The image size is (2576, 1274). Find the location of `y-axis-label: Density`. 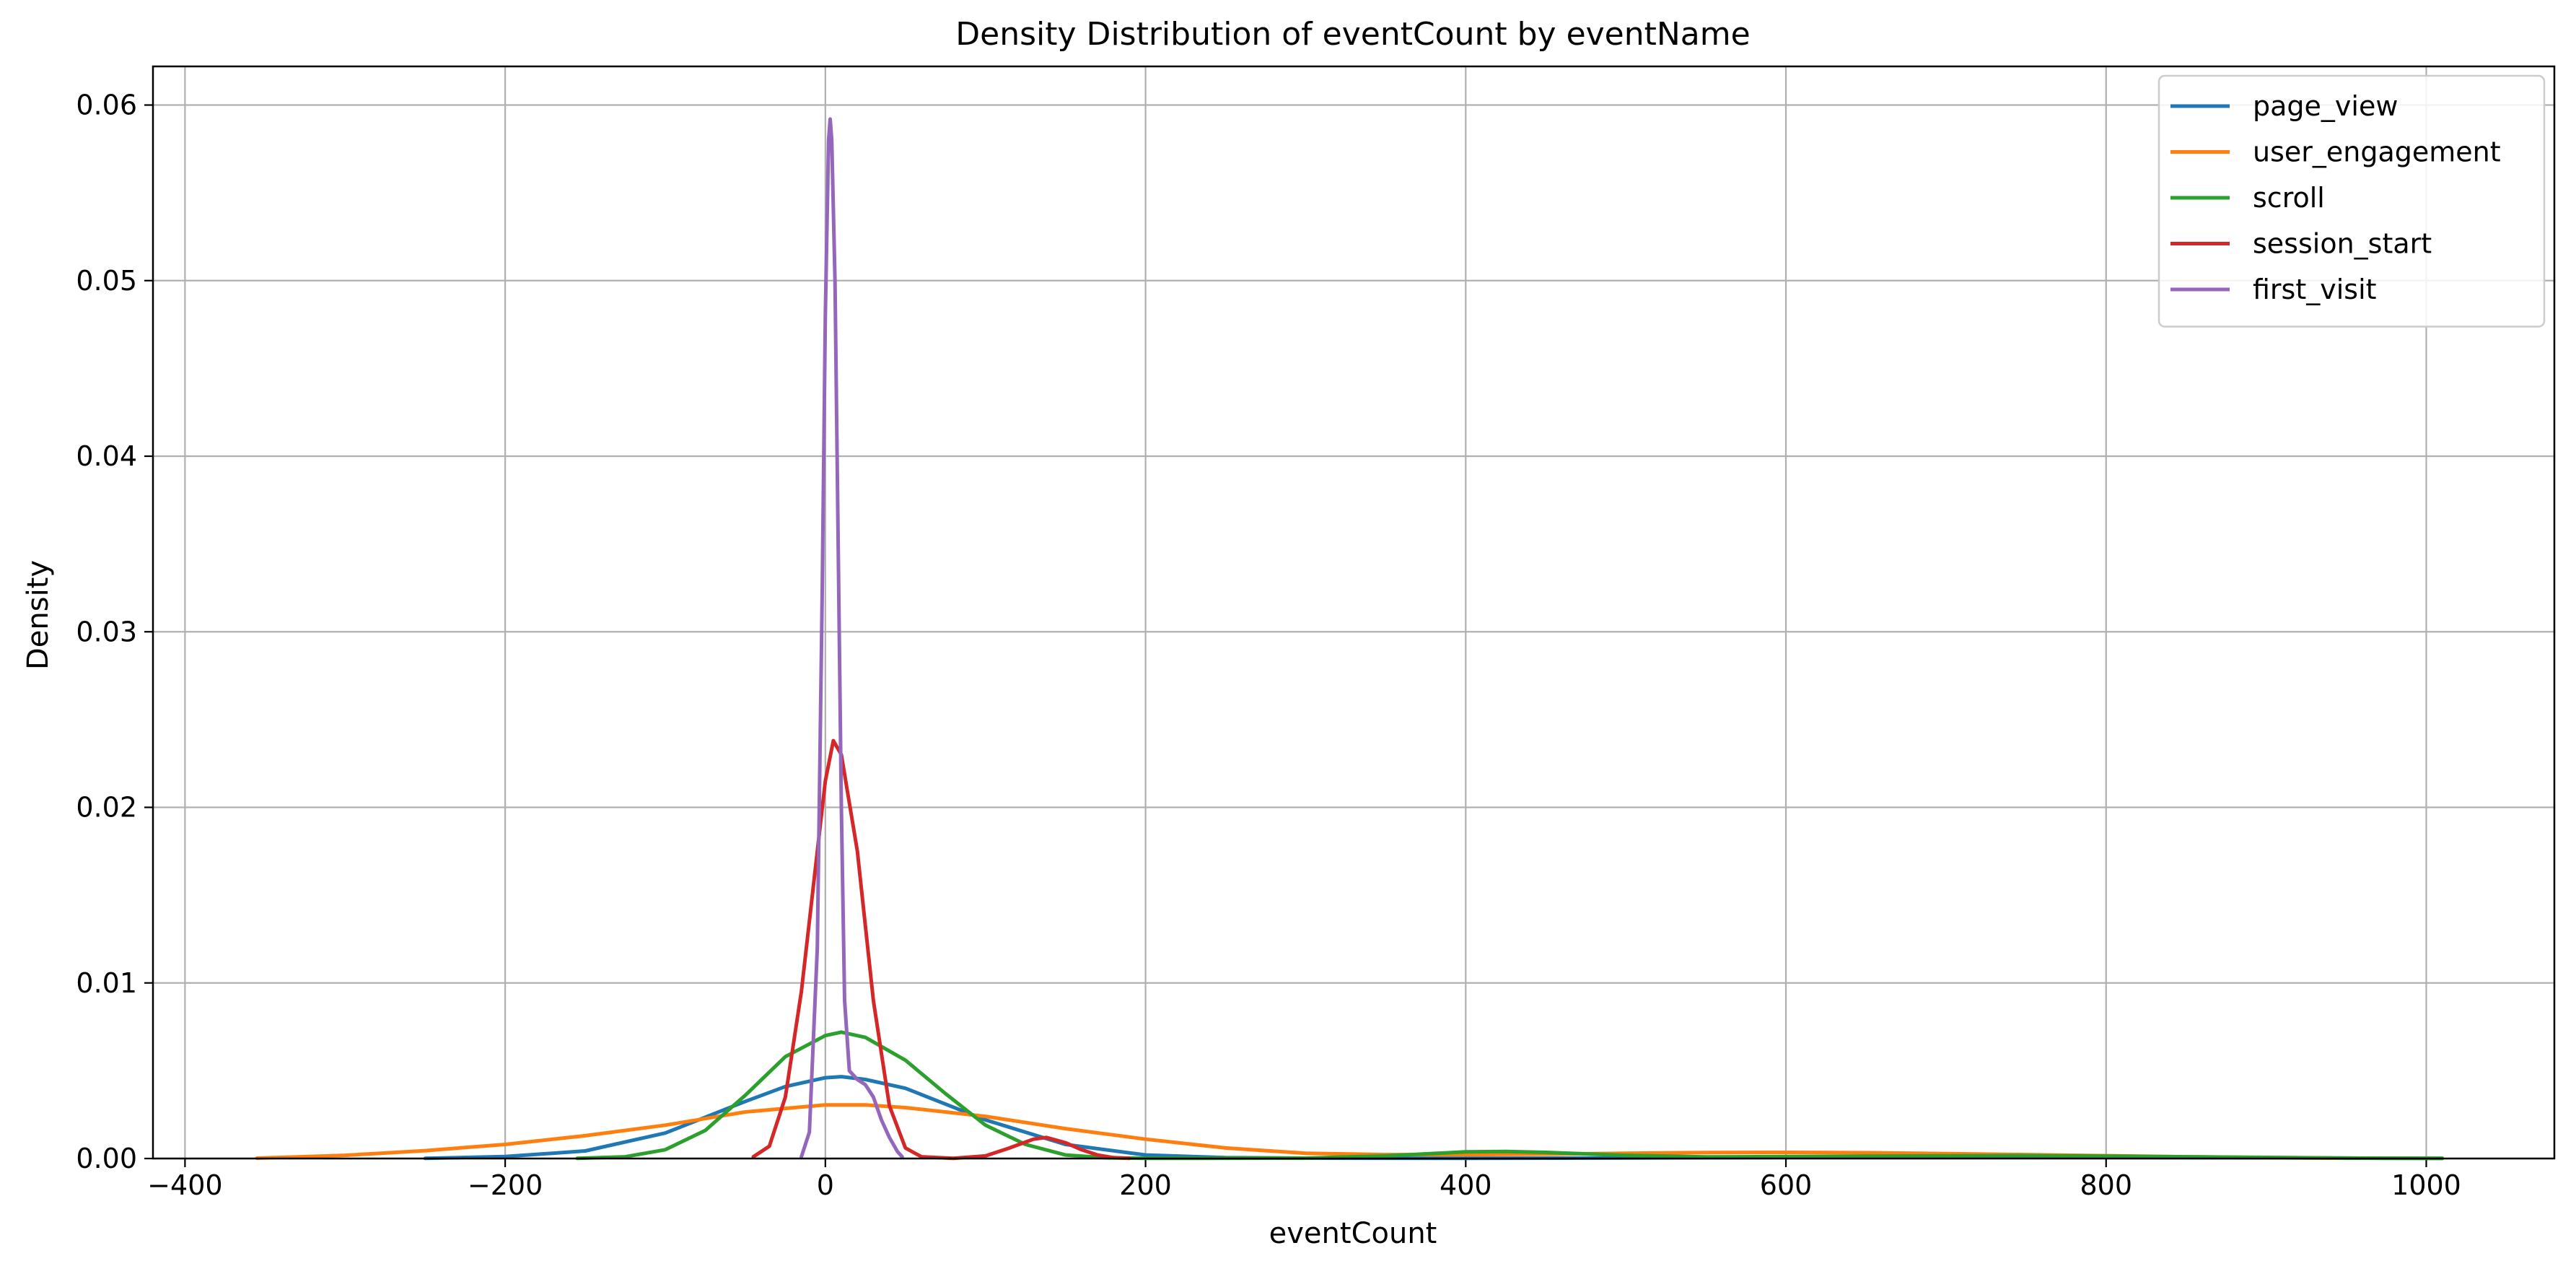

y-axis-label: Density is located at coordinates (38, 615).